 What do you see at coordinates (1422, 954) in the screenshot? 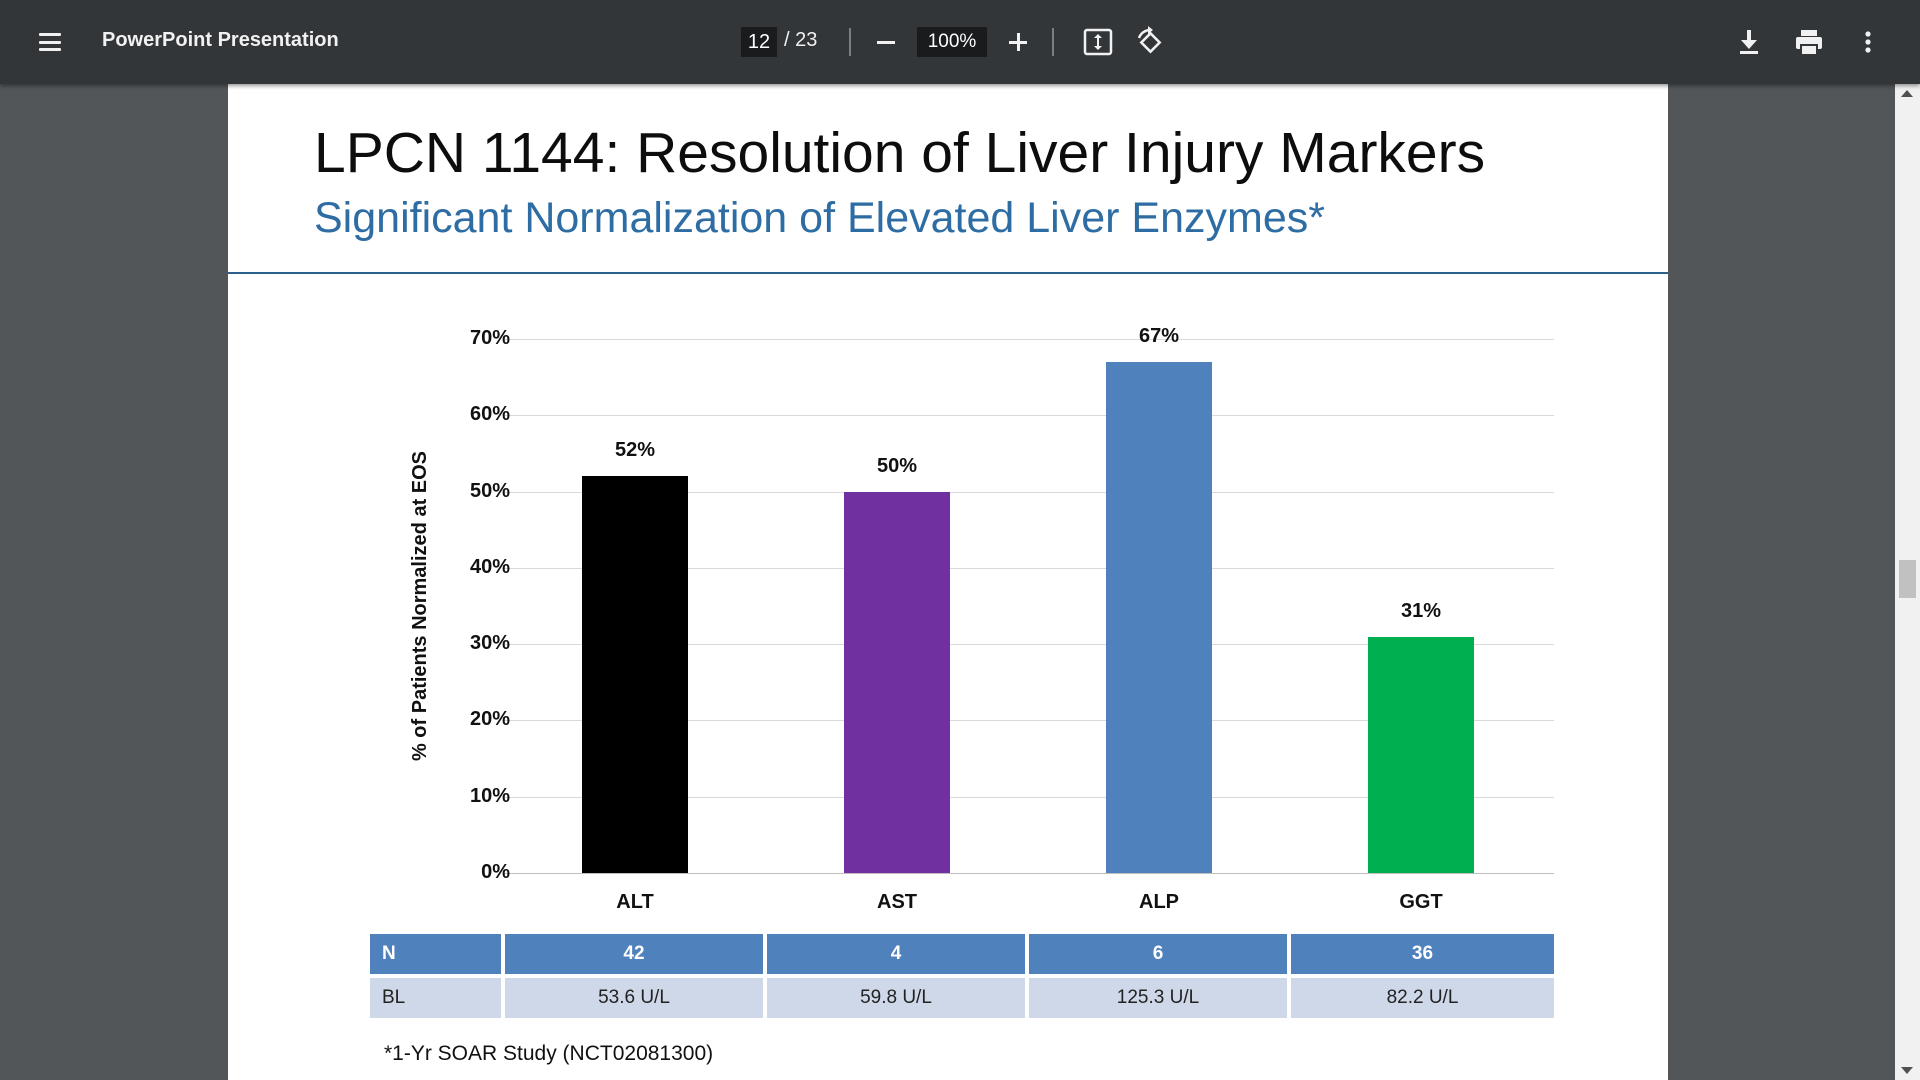
I see `table-cell: 36` at bounding box center [1422, 954].